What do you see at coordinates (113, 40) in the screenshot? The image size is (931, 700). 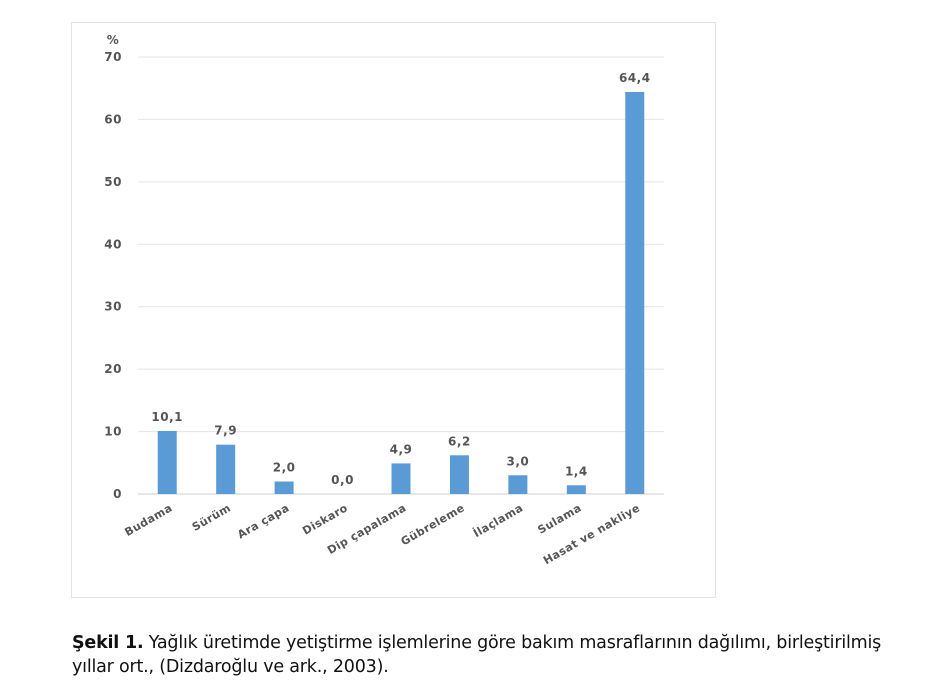 I see `y-axis-label: %` at bounding box center [113, 40].